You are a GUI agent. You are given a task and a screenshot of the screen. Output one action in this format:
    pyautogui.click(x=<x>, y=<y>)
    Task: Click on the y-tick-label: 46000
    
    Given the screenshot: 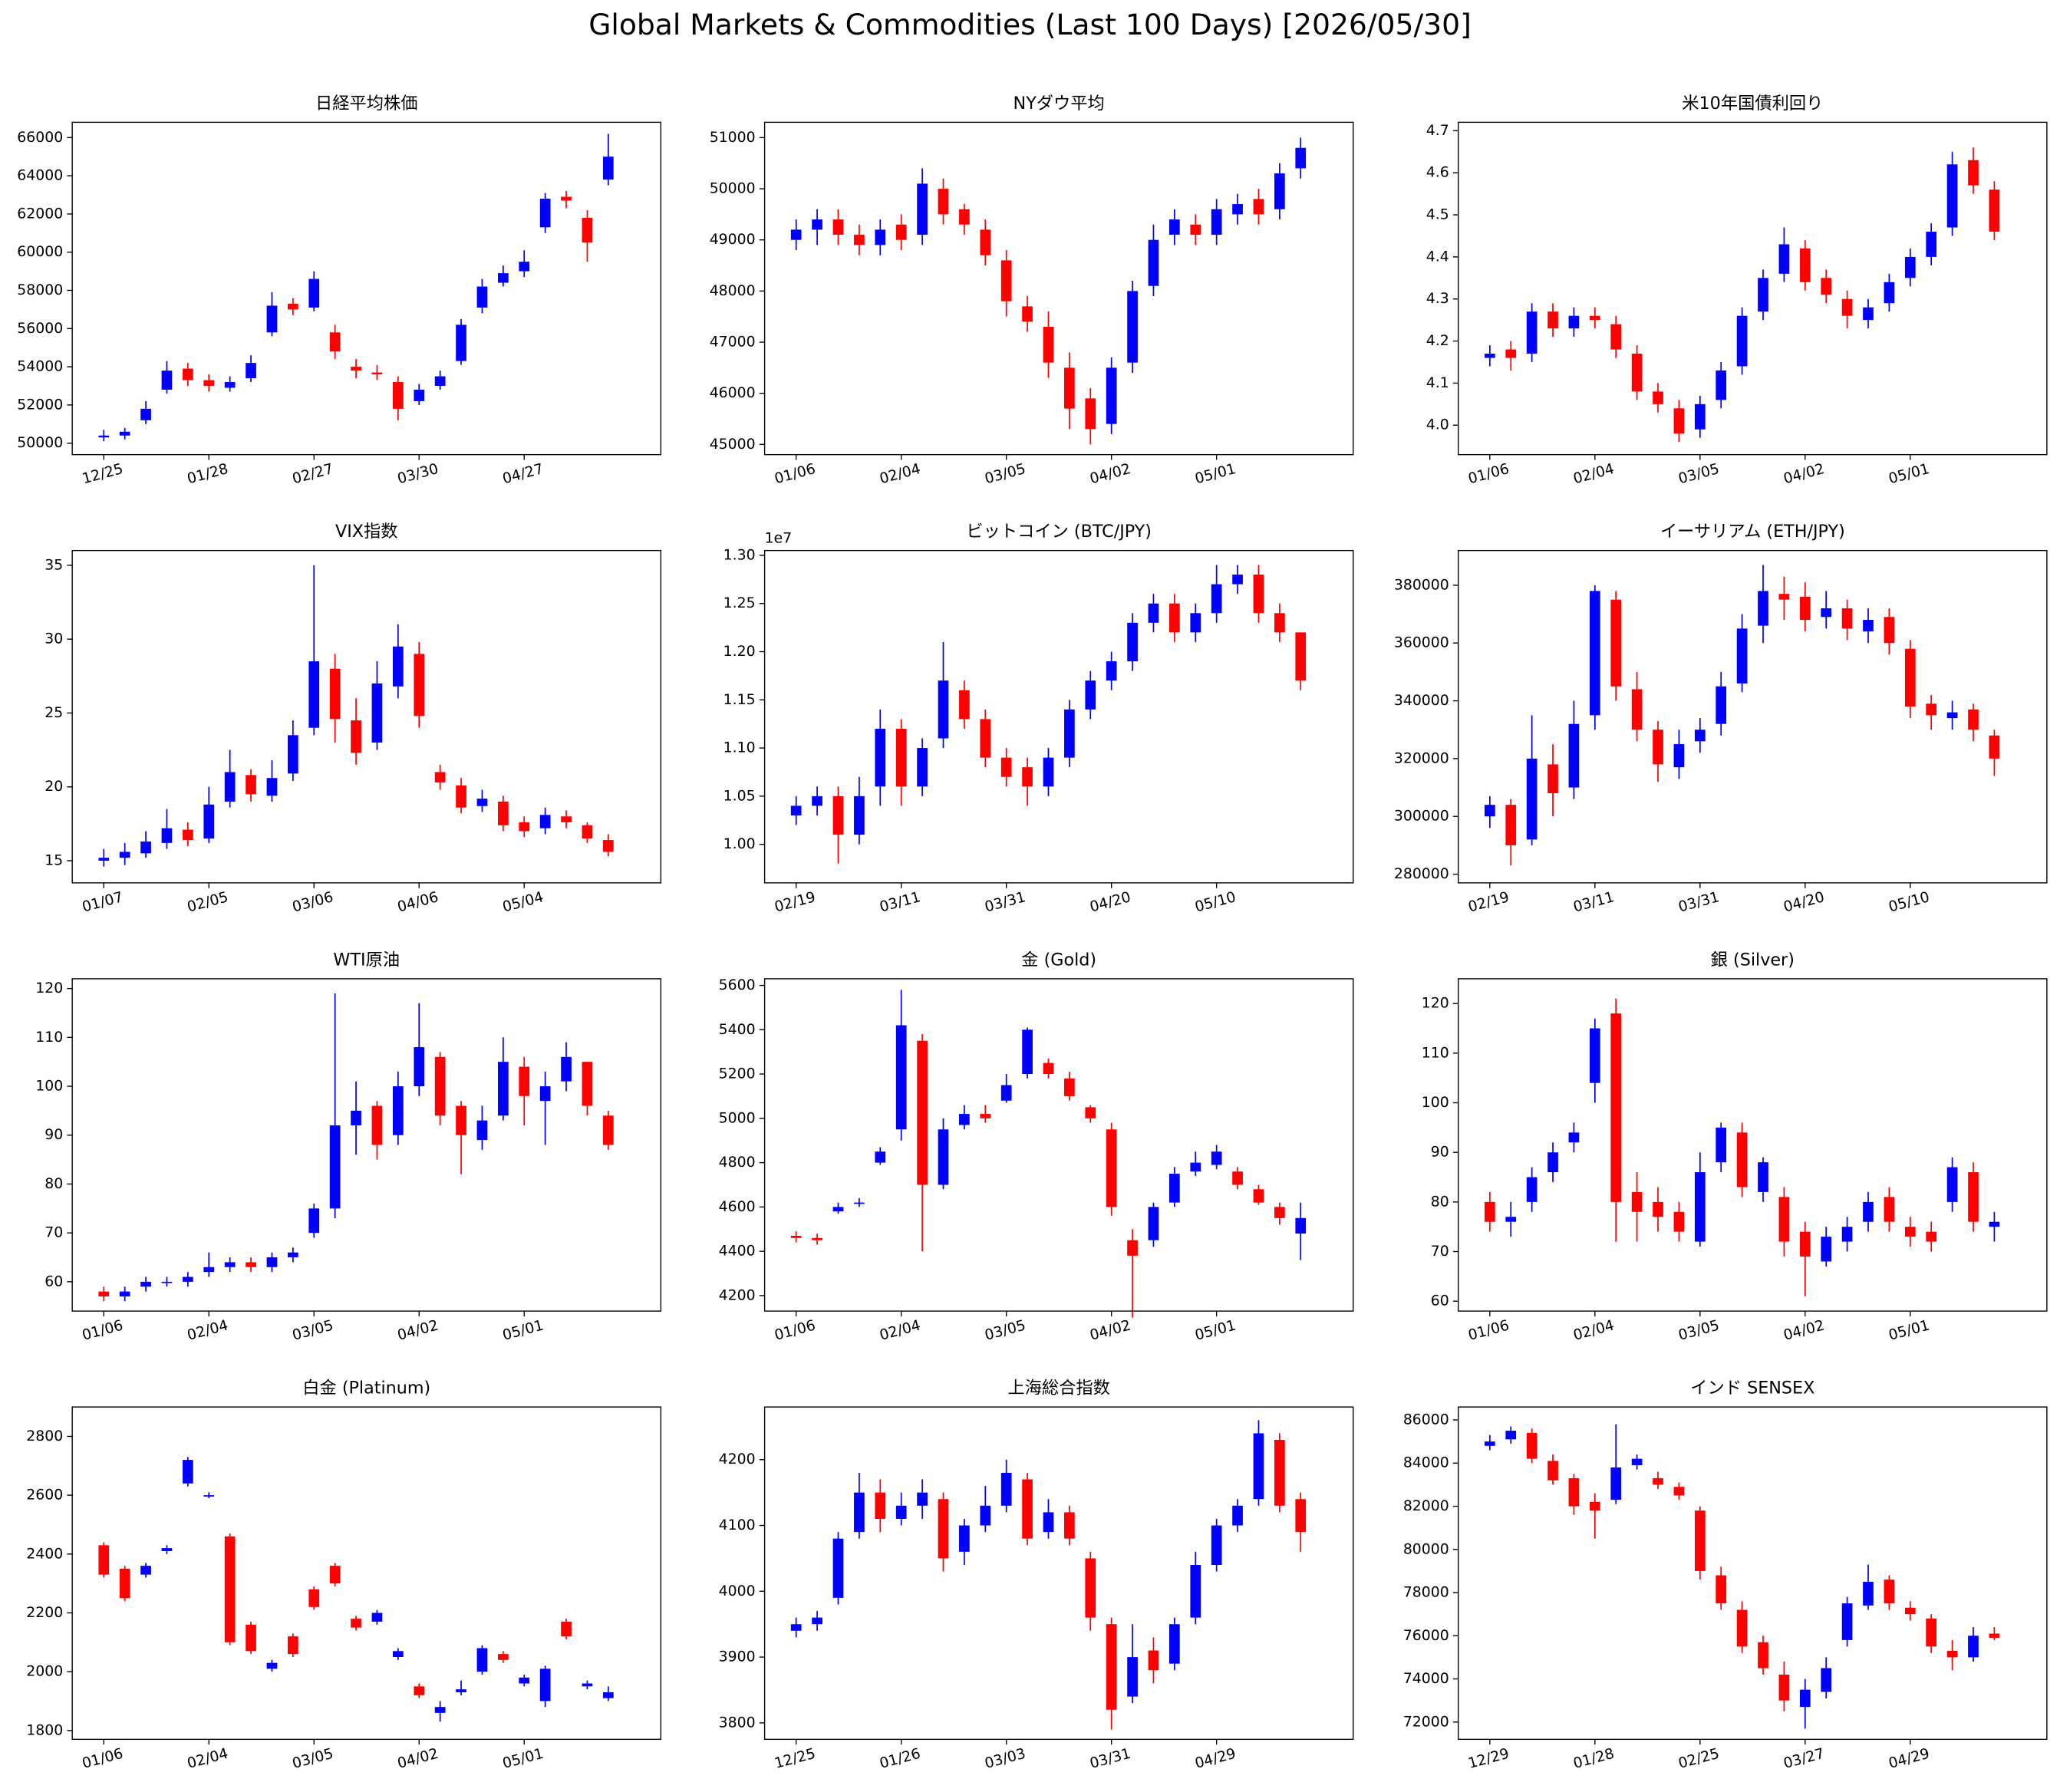 What is the action you would take?
    pyautogui.click(x=733, y=393)
    